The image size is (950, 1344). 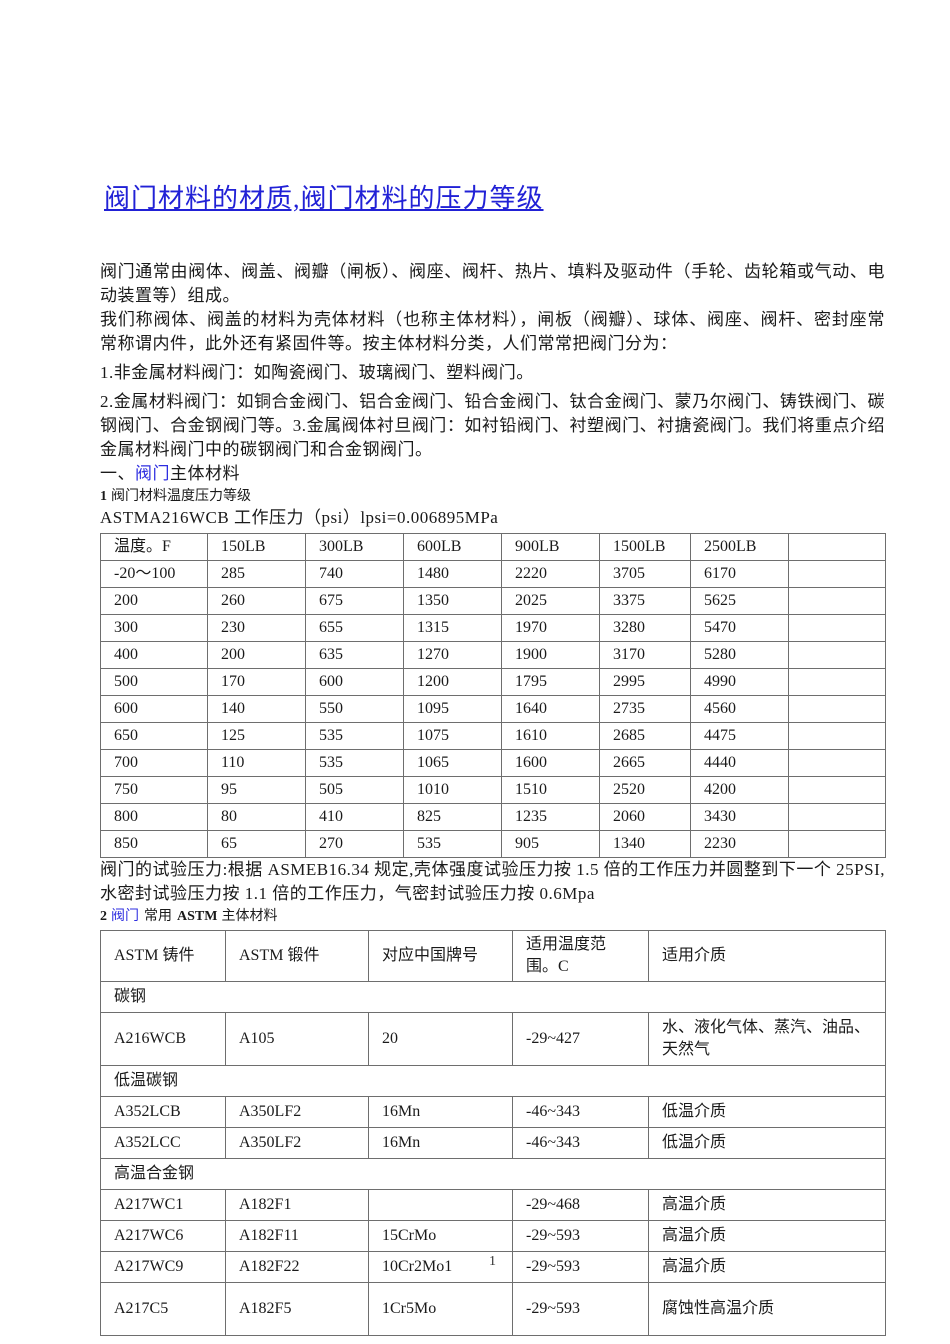 What do you see at coordinates (103, 916) in the screenshot?
I see `subsection2-number: 2` at bounding box center [103, 916].